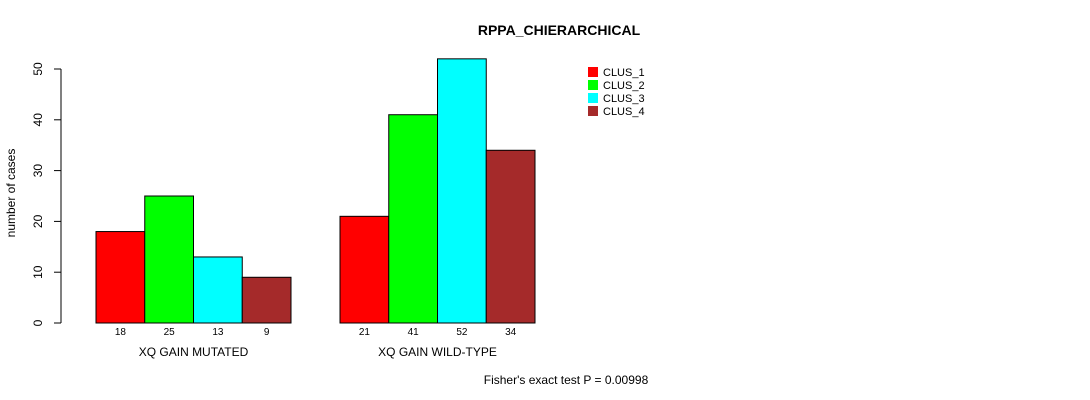 The height and width of the screenshot is (400, 1090). I want to click on y-tick-label: 50, so click(38, 69).